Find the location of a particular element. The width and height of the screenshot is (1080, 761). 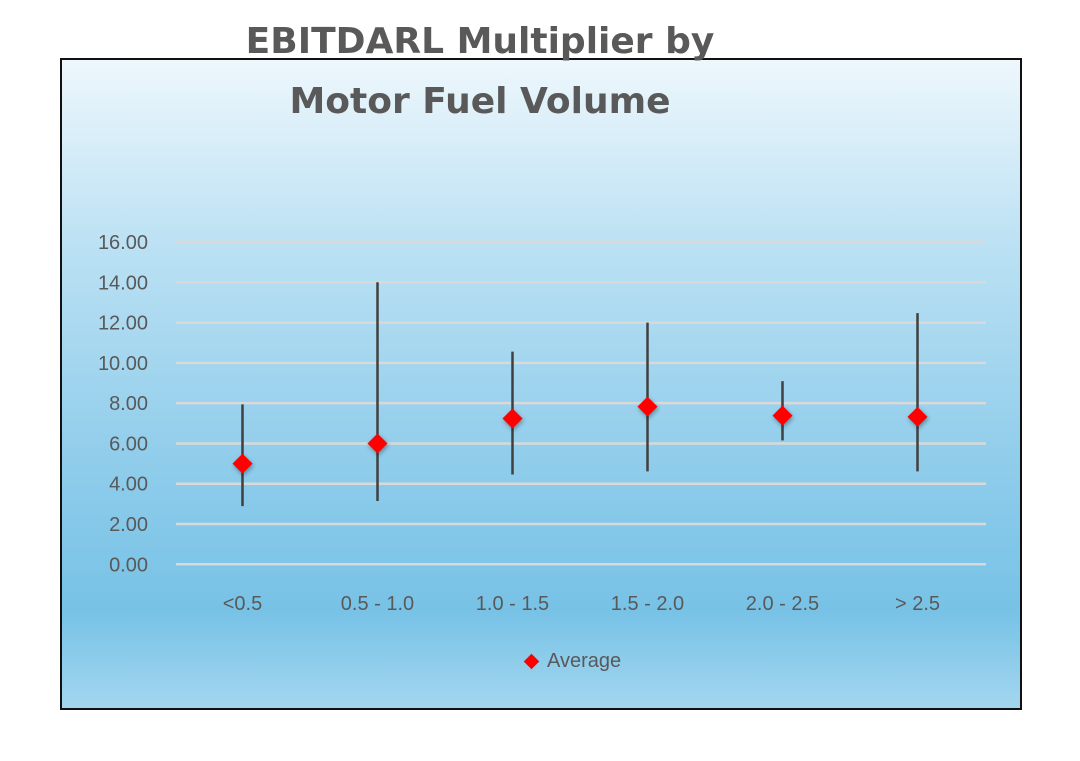

y-tick-label: 2.00 is located at coordinates (128, 525).